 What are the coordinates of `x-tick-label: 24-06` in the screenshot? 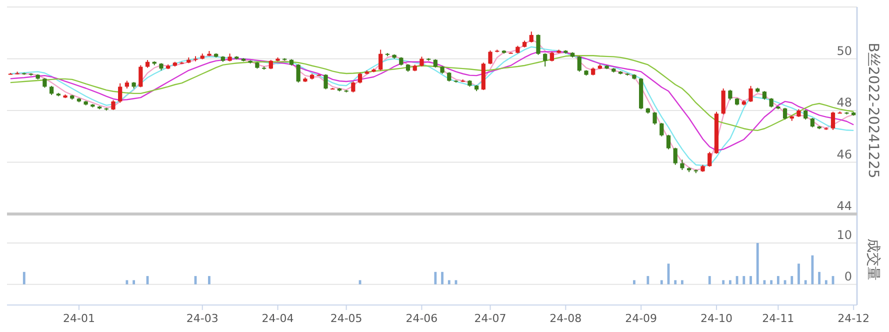 It's located at (422, 318).